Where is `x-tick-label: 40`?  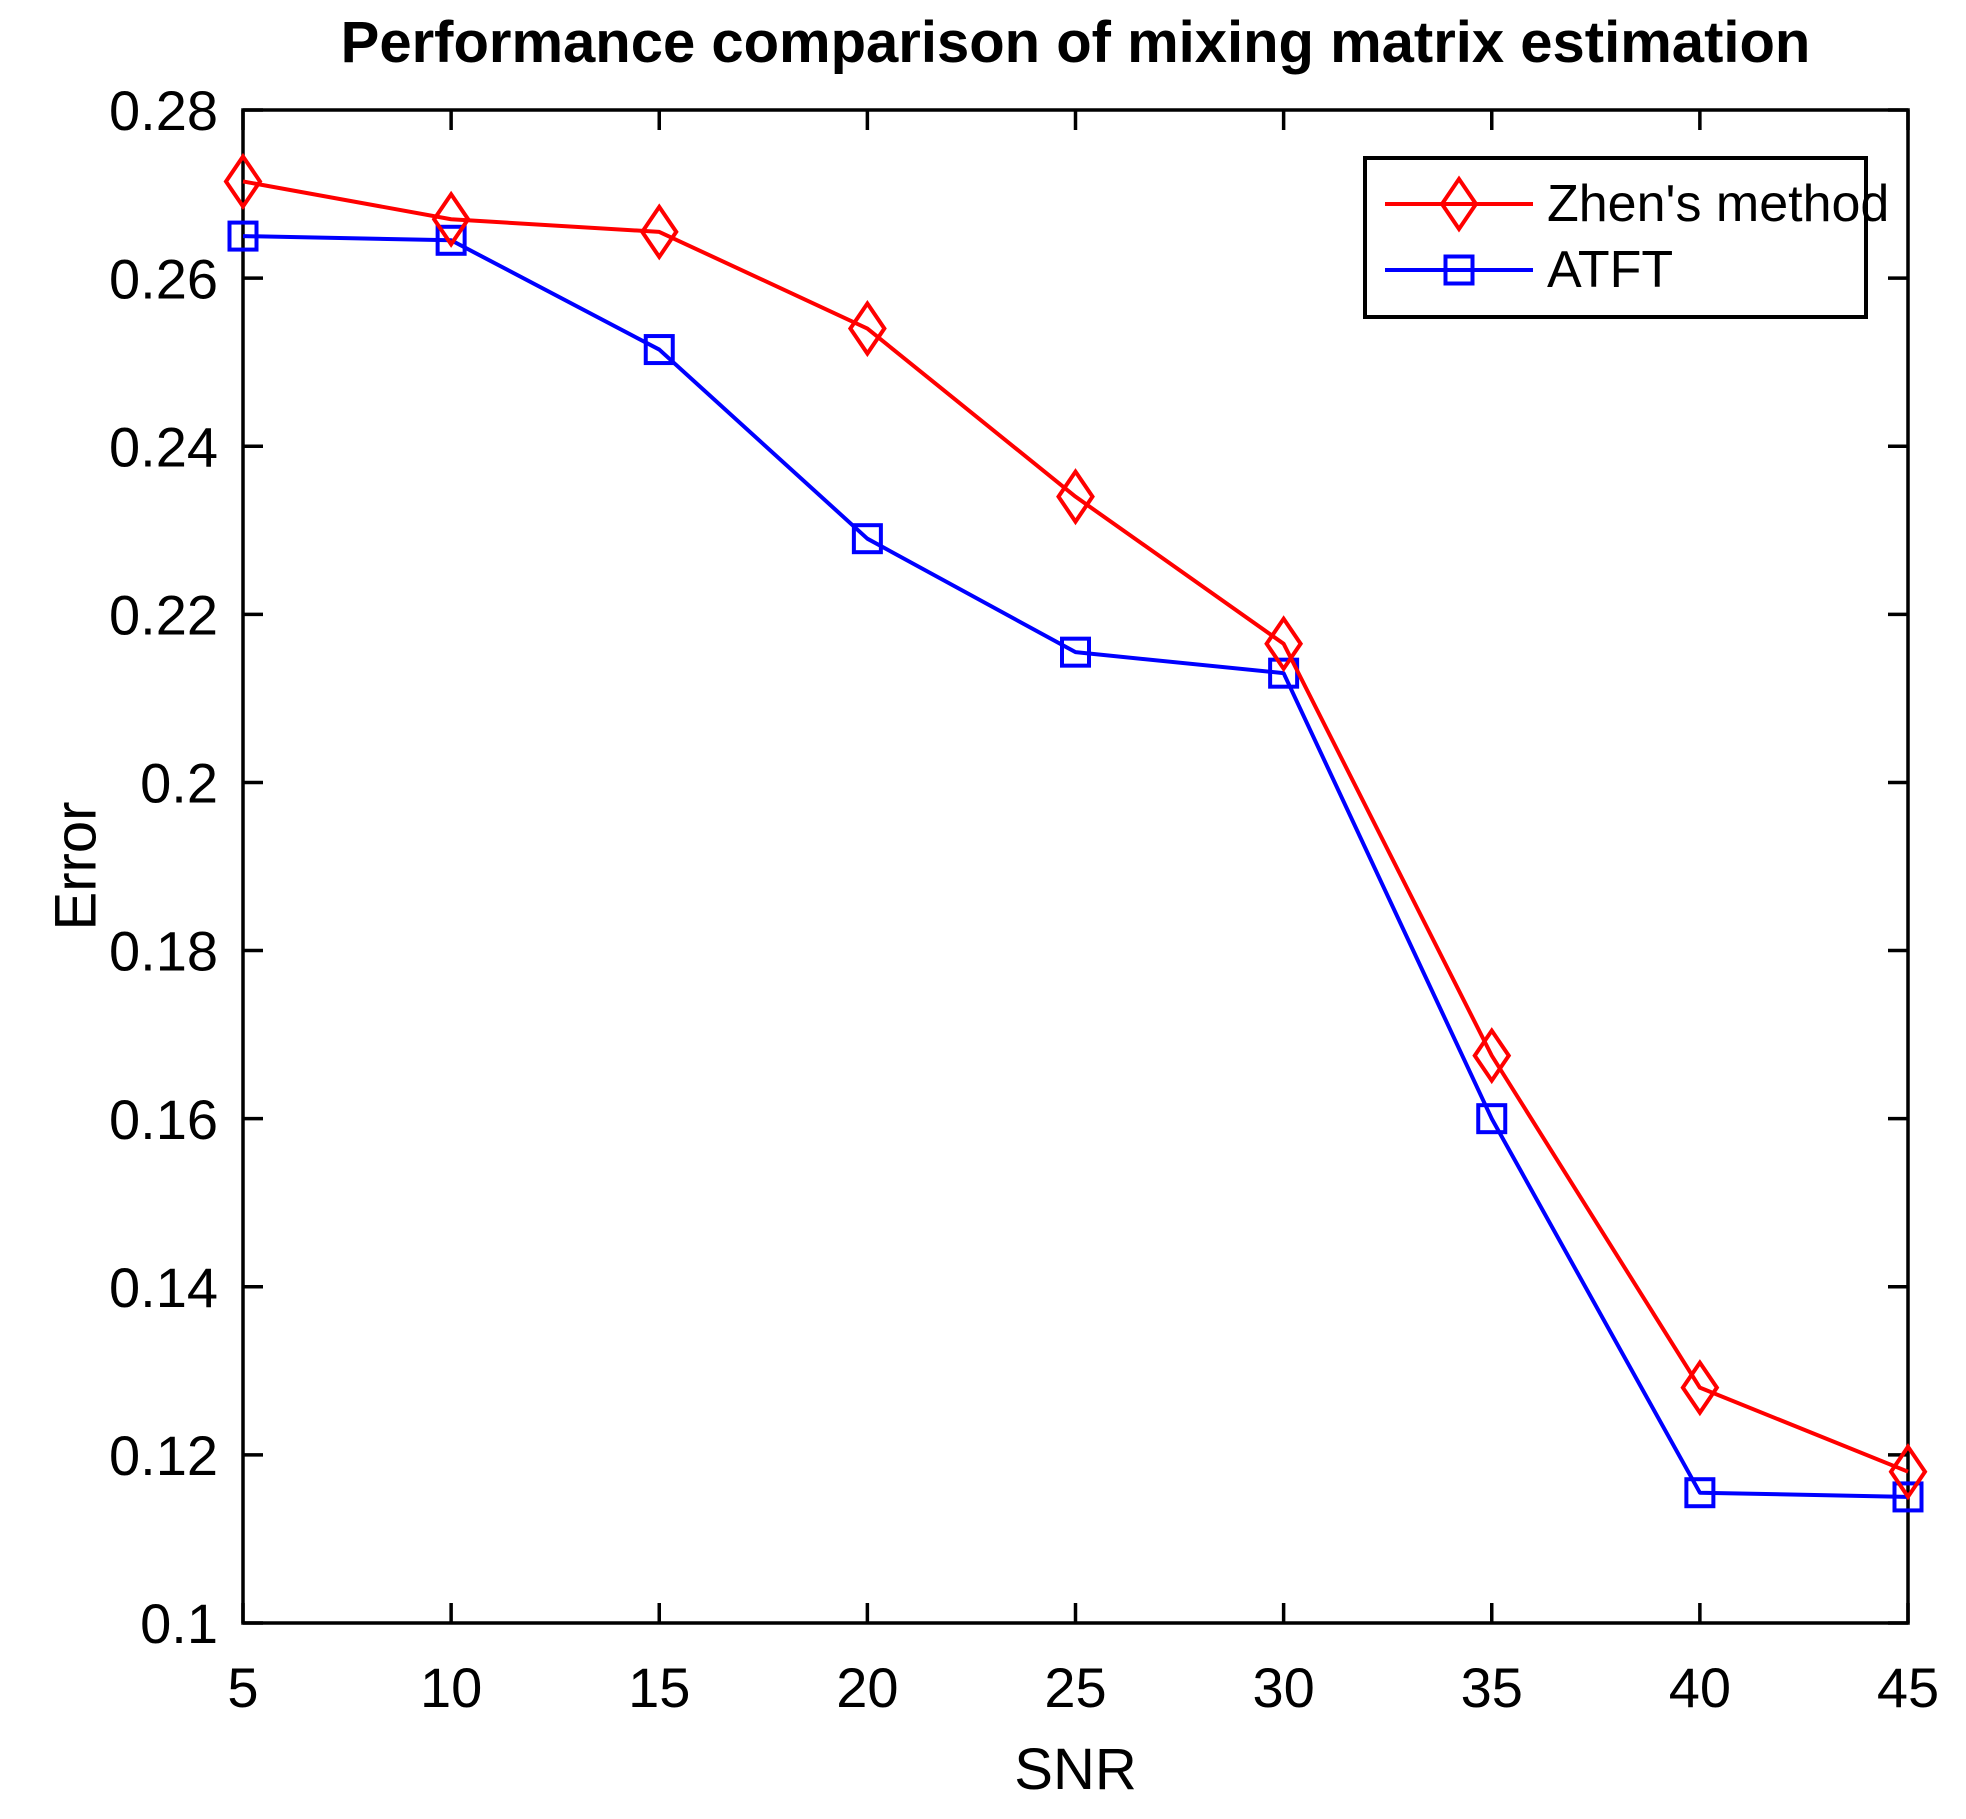 x-tick-label: 40 is located at coordinates (1700, 1687).